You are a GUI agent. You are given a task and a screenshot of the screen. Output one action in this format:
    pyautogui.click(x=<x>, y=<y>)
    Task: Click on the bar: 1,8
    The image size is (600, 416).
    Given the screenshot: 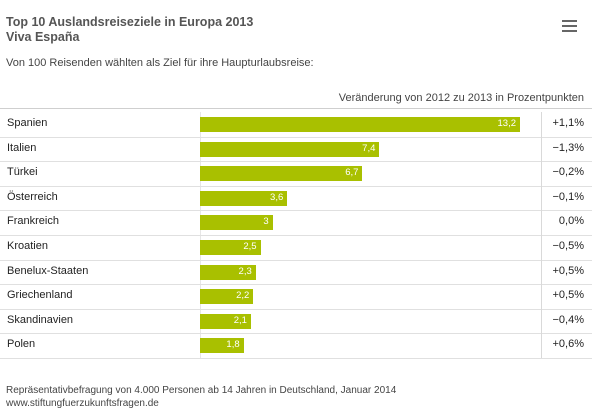 What is the action you would take?
    pyautogui.click(x=222, y=346)
    